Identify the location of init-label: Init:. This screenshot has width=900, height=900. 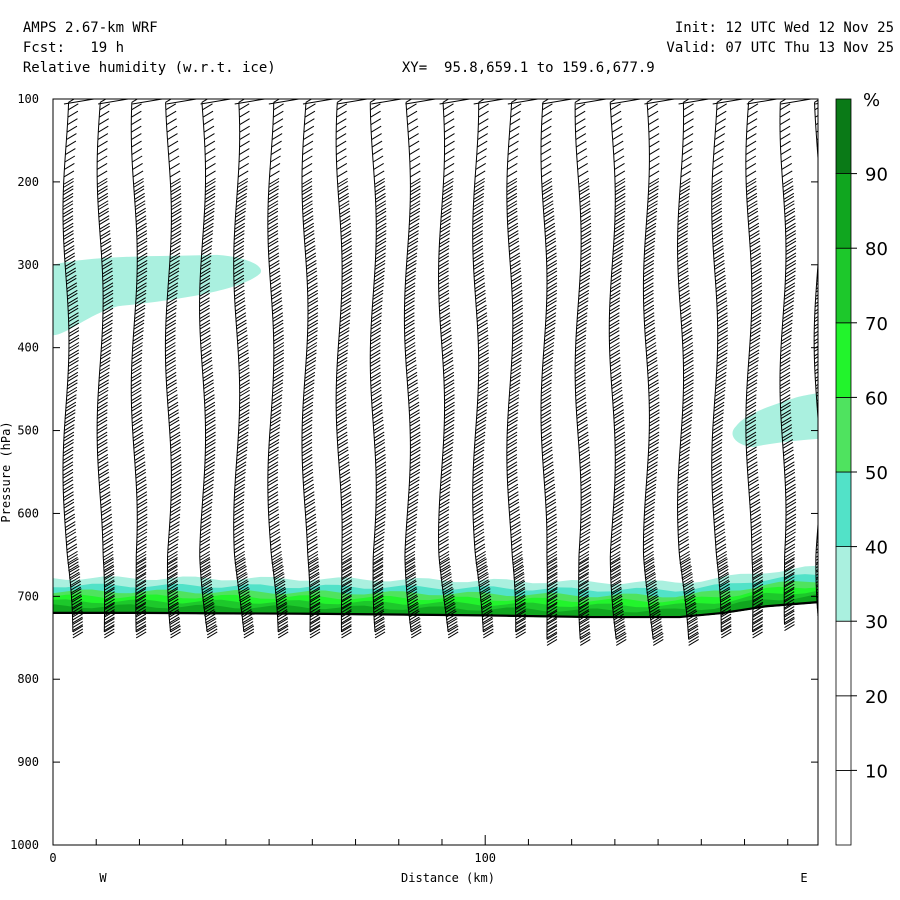
(695, 28).